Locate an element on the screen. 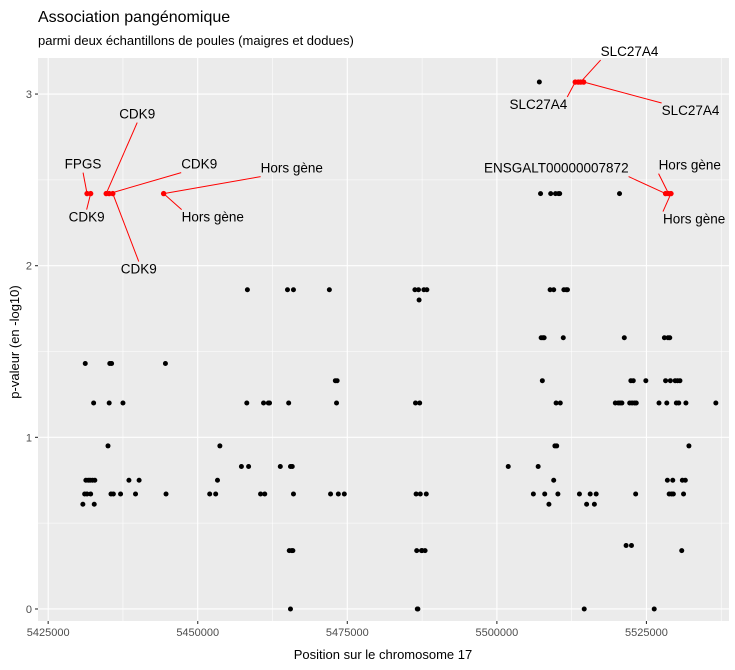  y-tick-label: 3 is located at coordinates (29, 95).